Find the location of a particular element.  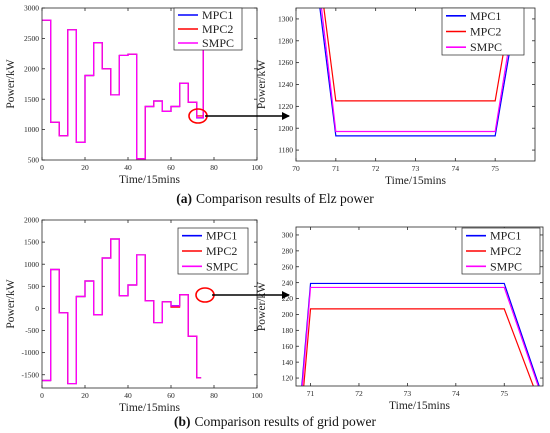

caption-b: (b) Comparison results of grid power is located at coordinates (275, 421).